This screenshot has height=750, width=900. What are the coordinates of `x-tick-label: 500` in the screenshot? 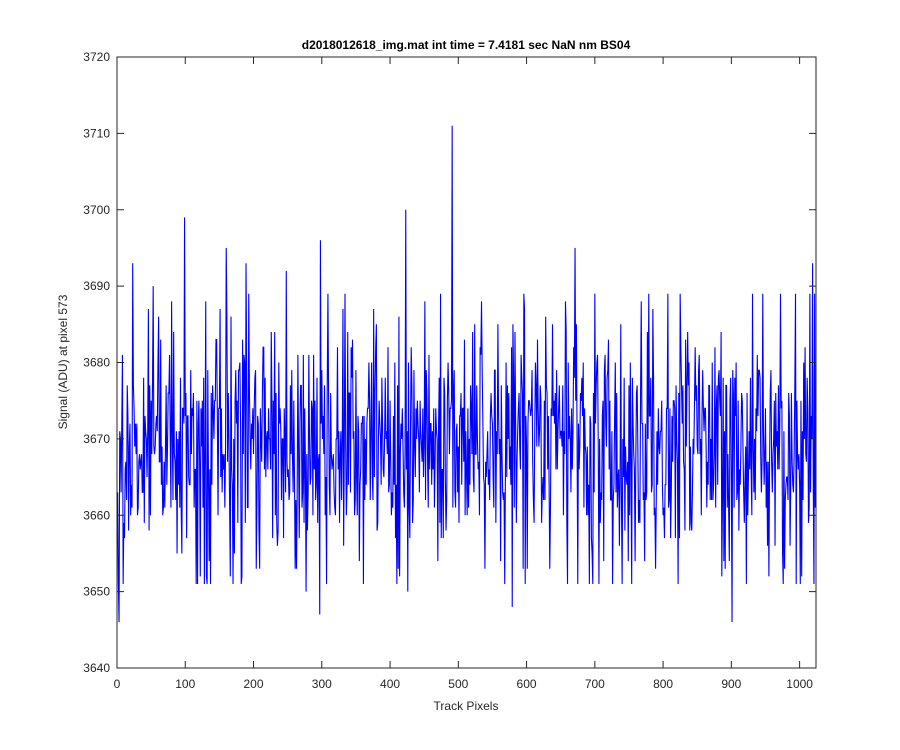 It's located at (458, 684).